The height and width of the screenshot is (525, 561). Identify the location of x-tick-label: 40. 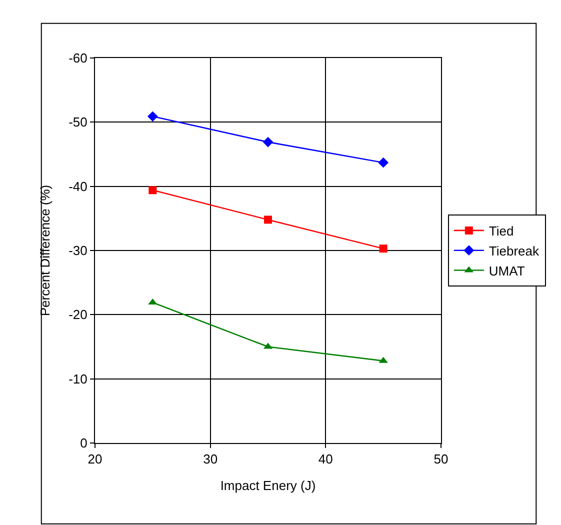
(325, 459).